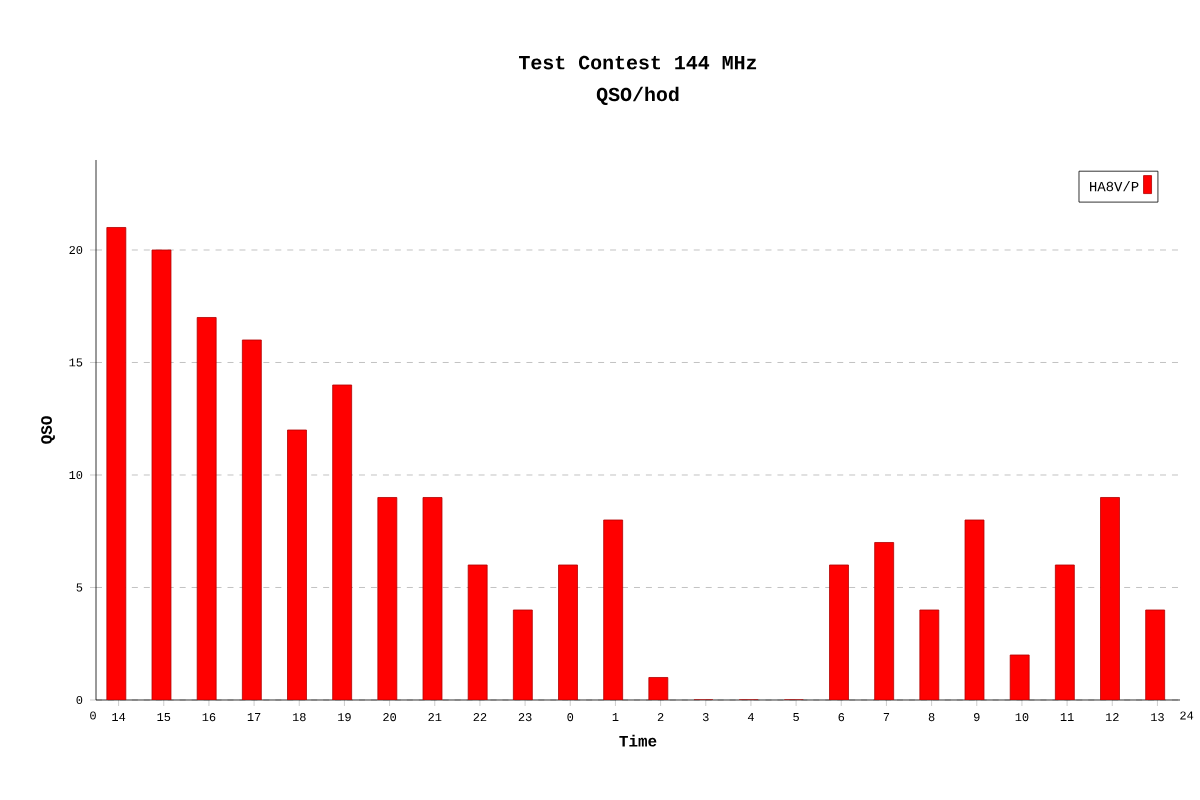 The image size is (1200, 800). Describe the element at coordinates (637, 96) in the screenshot. I see `chart-subtitle: QSO/hod` at that location.